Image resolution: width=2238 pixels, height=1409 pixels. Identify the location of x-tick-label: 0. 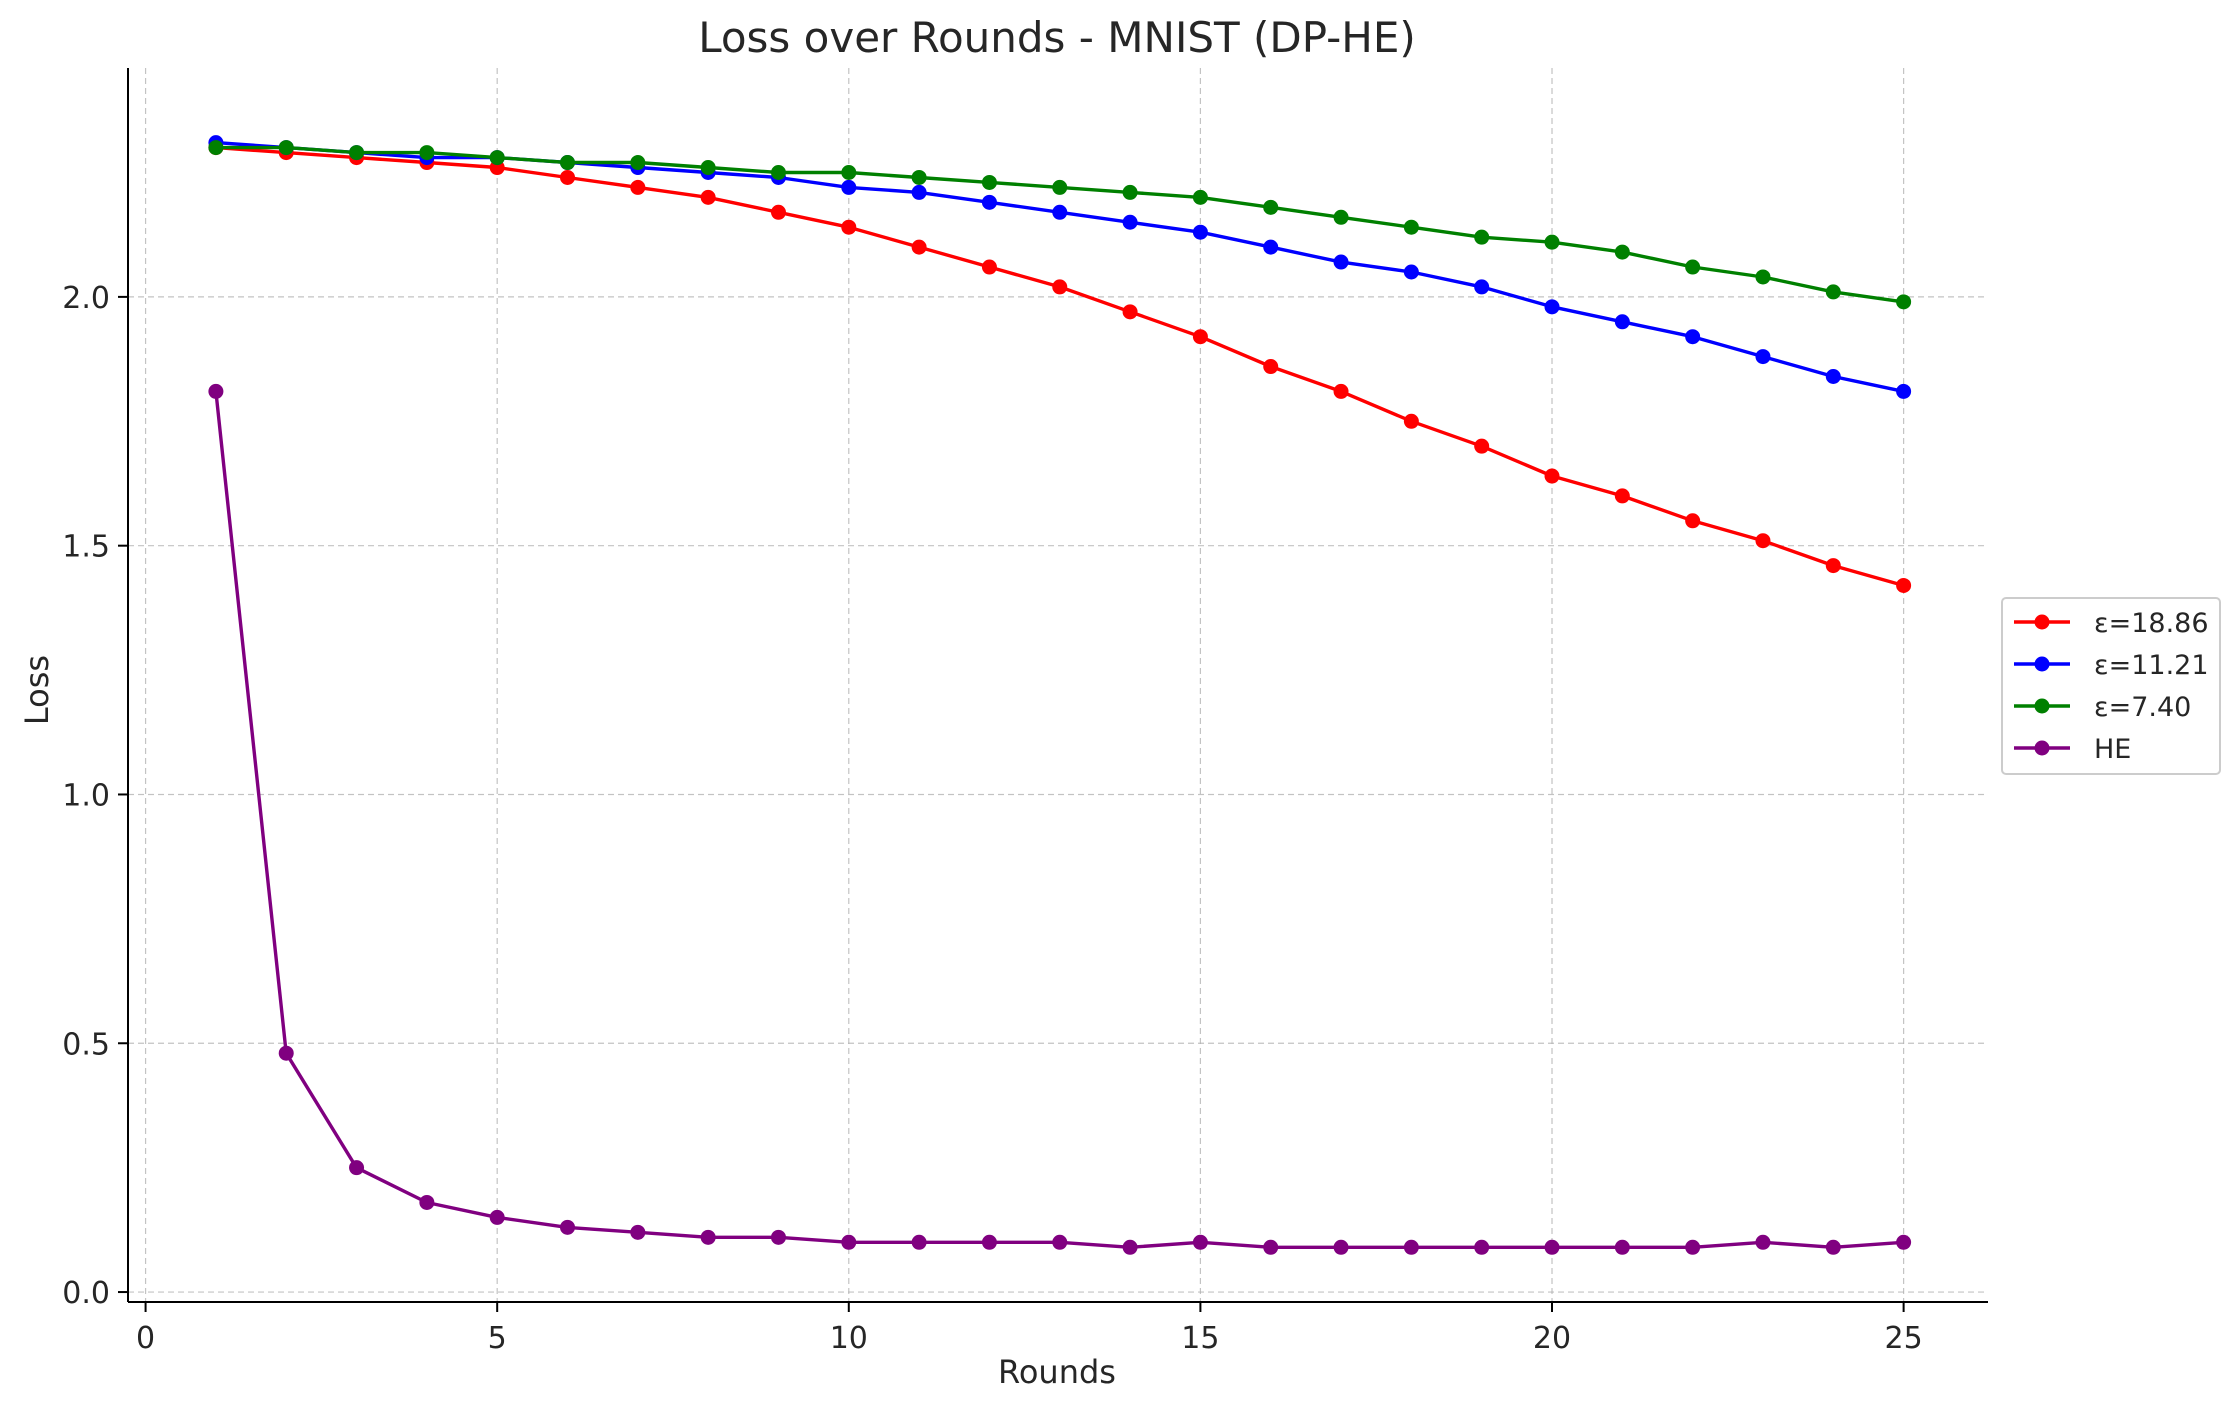
(145, 1338).